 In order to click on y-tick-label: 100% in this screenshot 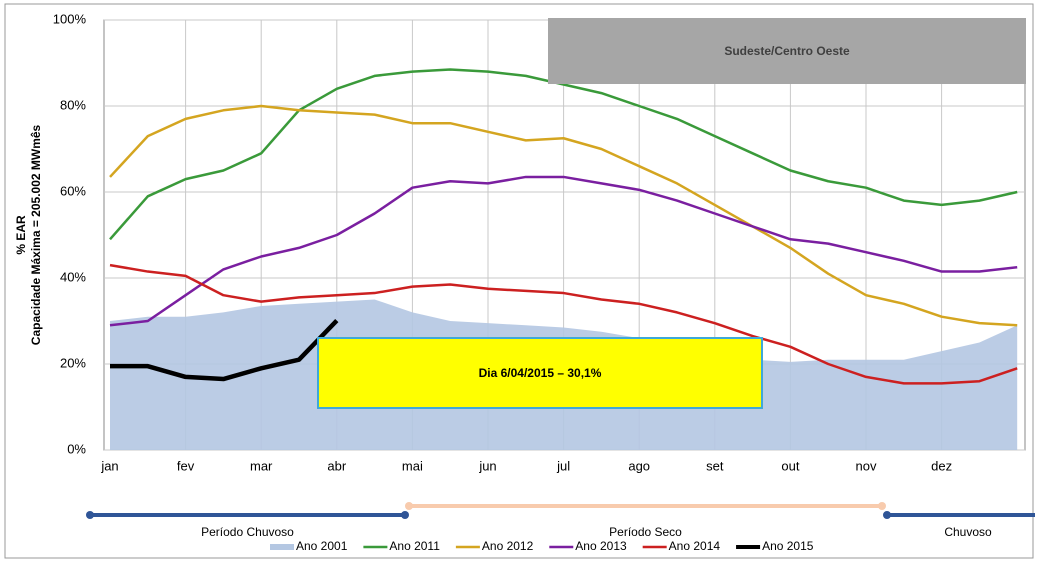, I will do `click(70, 18)`.